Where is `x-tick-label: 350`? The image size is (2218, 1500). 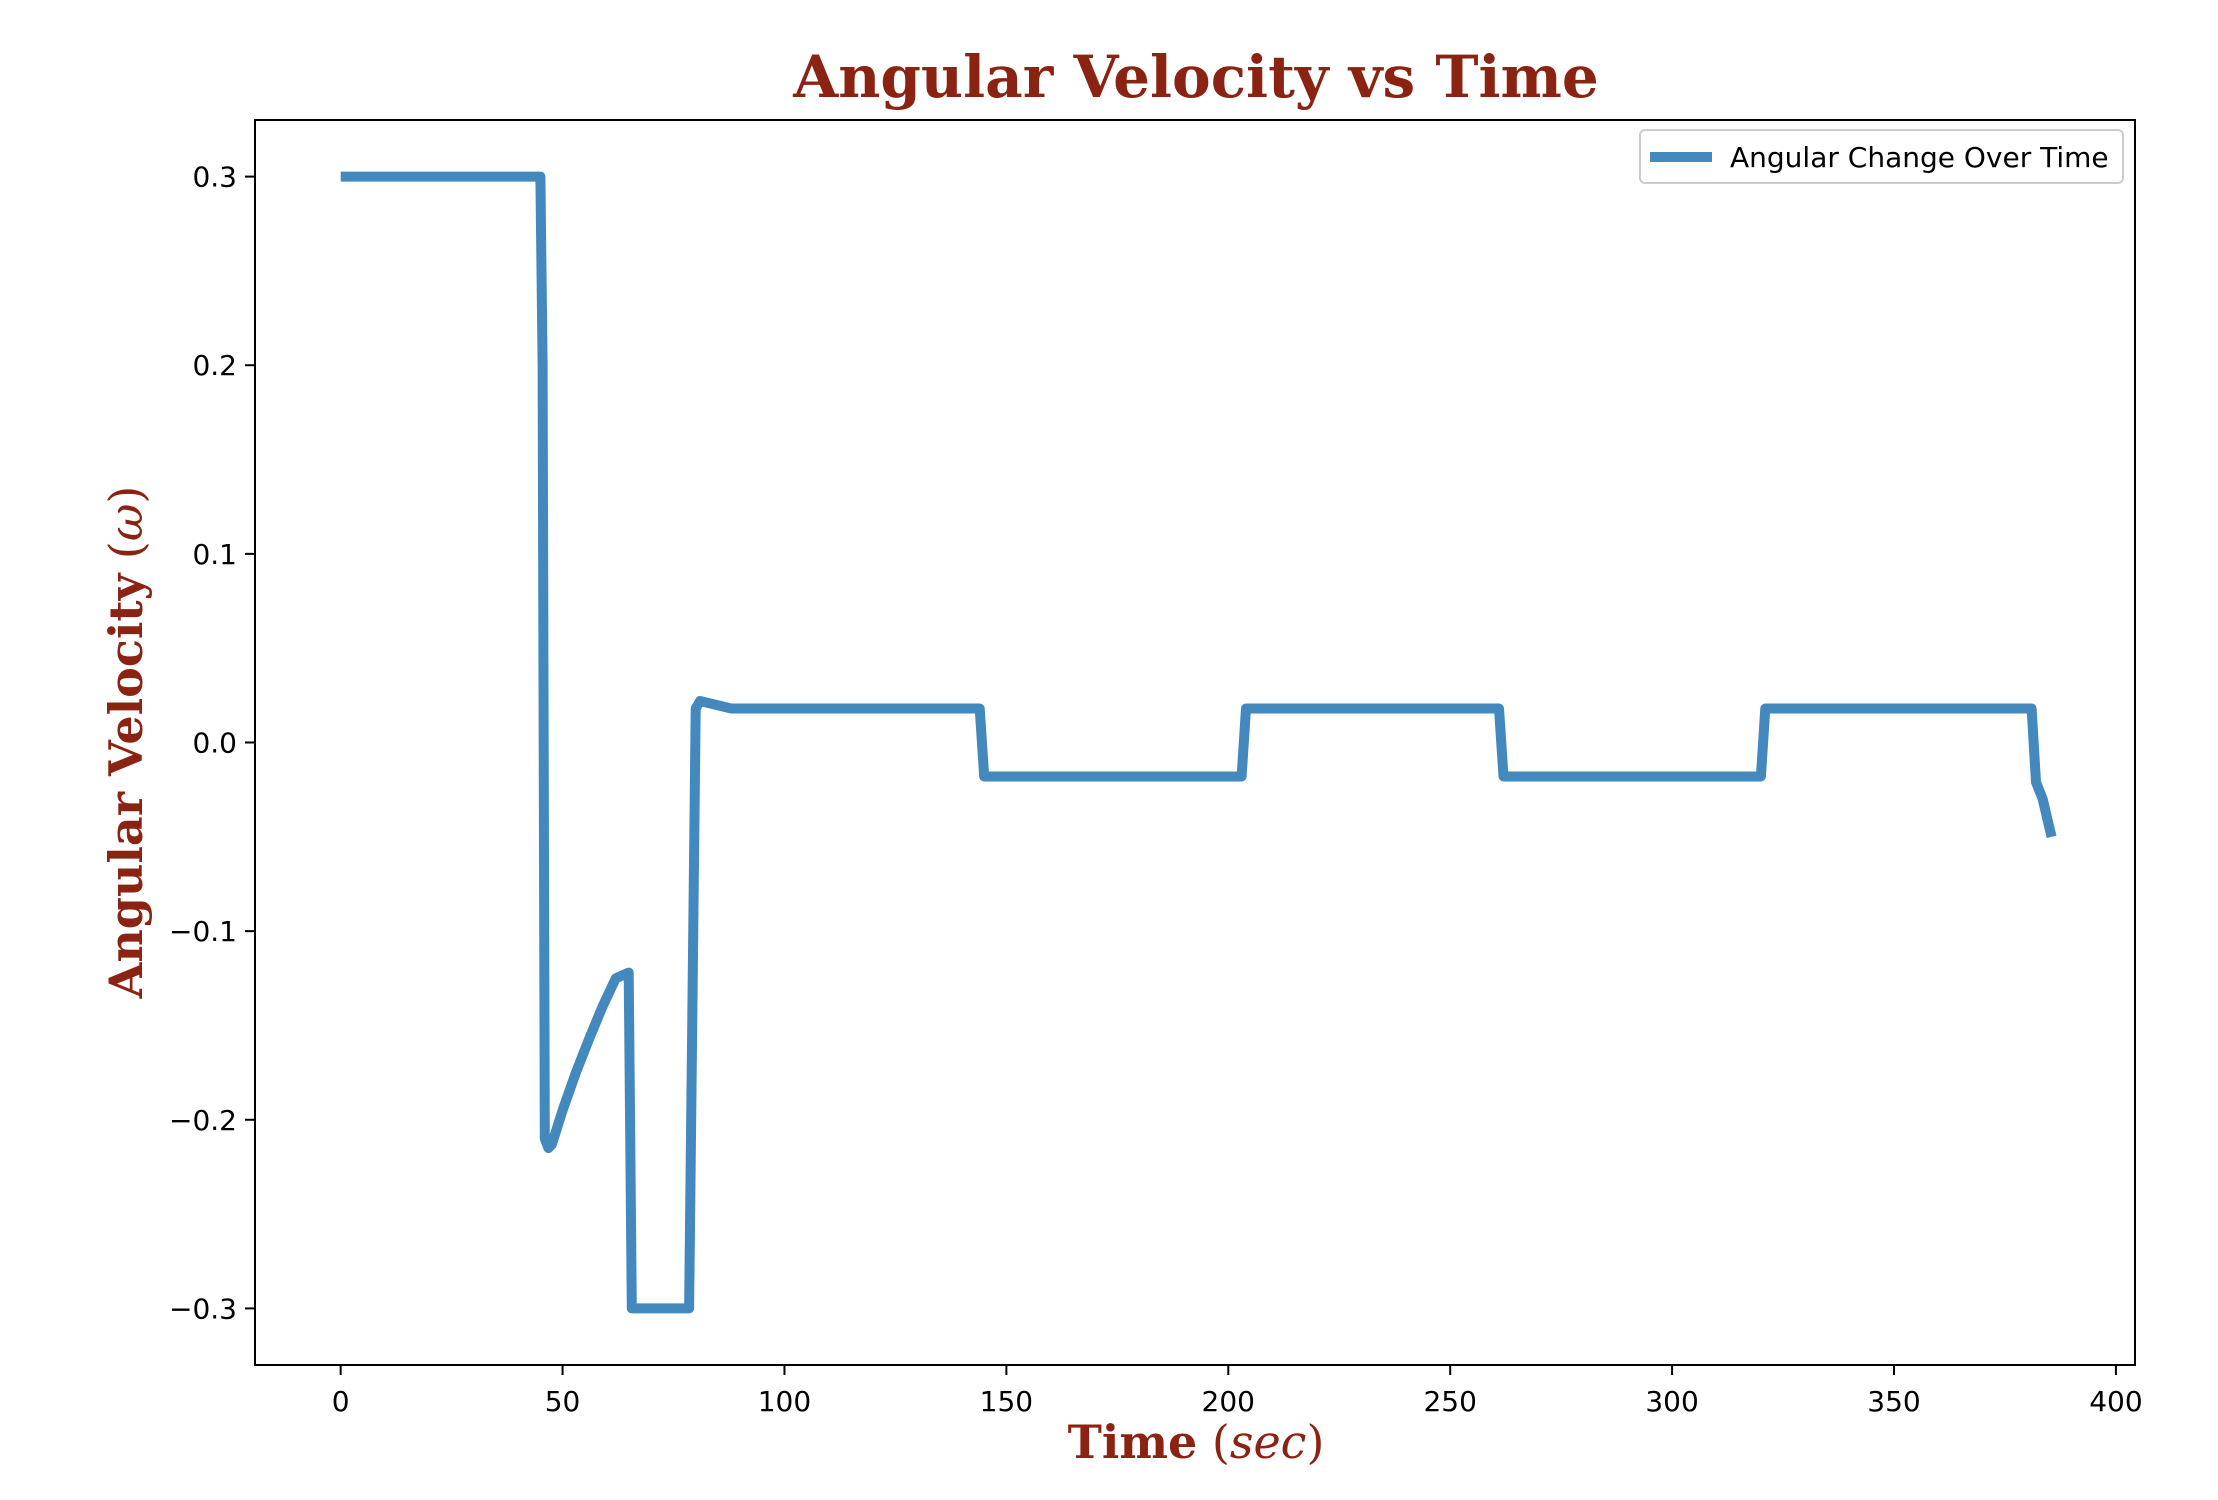 x-tick-label: 350 is located at coordinates (1893, 1401).